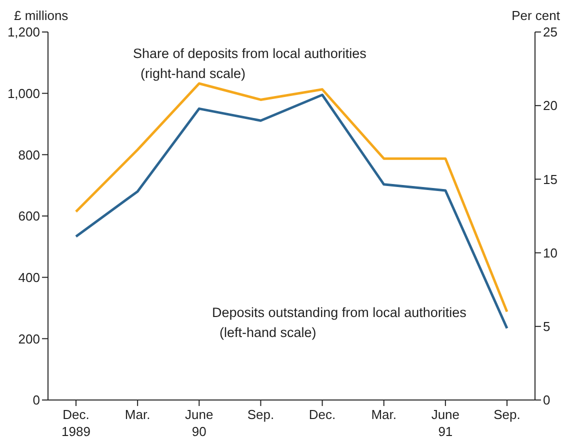 The height and width of the screenshot is (446, 570). I want to click on y-tick-label: 1,200, so click(23, 32).